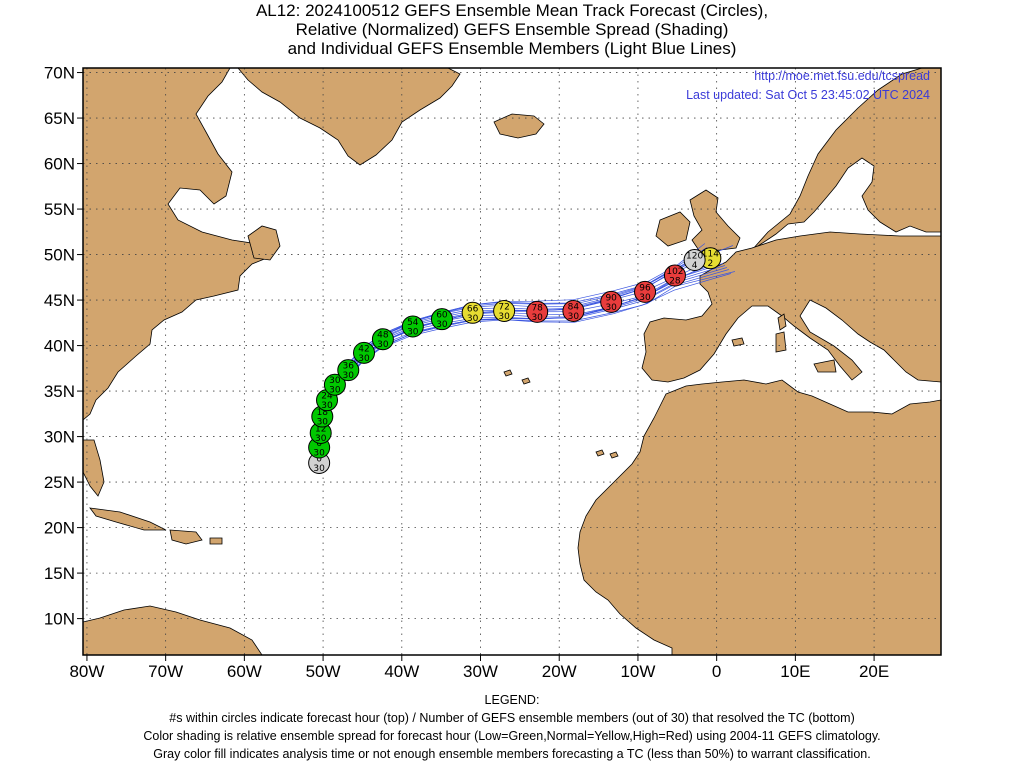 This screenshot has height=768, width=1024. Describe the element at coordinates (517, 377) in the screenshot. I see `azores-islands` at that location.